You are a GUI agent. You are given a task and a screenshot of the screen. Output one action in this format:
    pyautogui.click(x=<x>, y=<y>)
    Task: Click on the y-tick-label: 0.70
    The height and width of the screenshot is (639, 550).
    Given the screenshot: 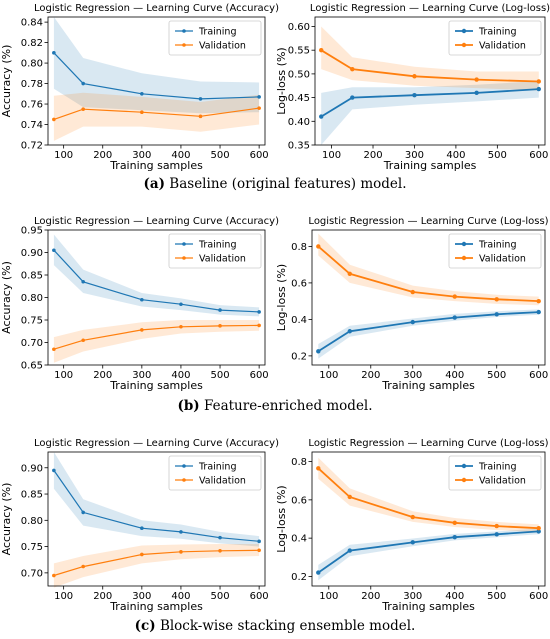 What is the action you would take?
    pyautogui.click(x=32, y=343)
    